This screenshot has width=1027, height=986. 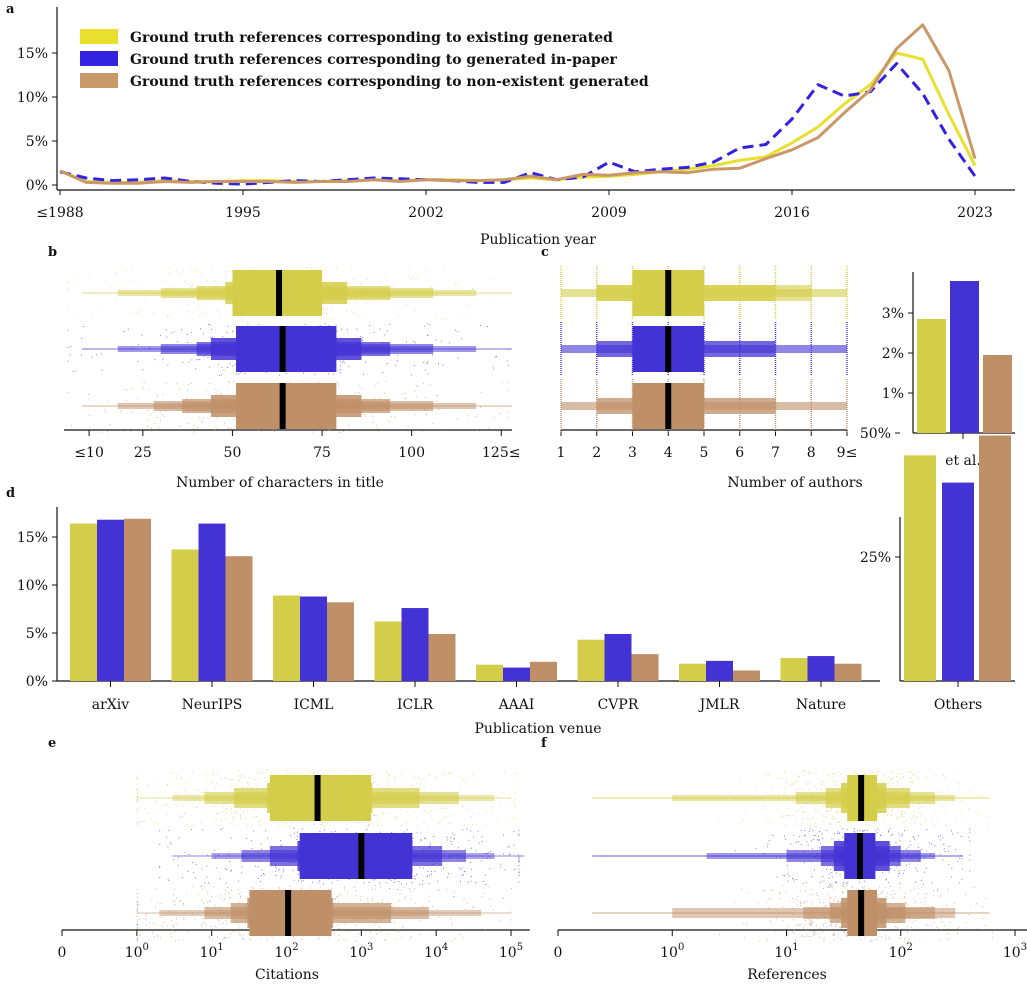 I want to click on panel-label-c: c, so click(x=545, y=252).